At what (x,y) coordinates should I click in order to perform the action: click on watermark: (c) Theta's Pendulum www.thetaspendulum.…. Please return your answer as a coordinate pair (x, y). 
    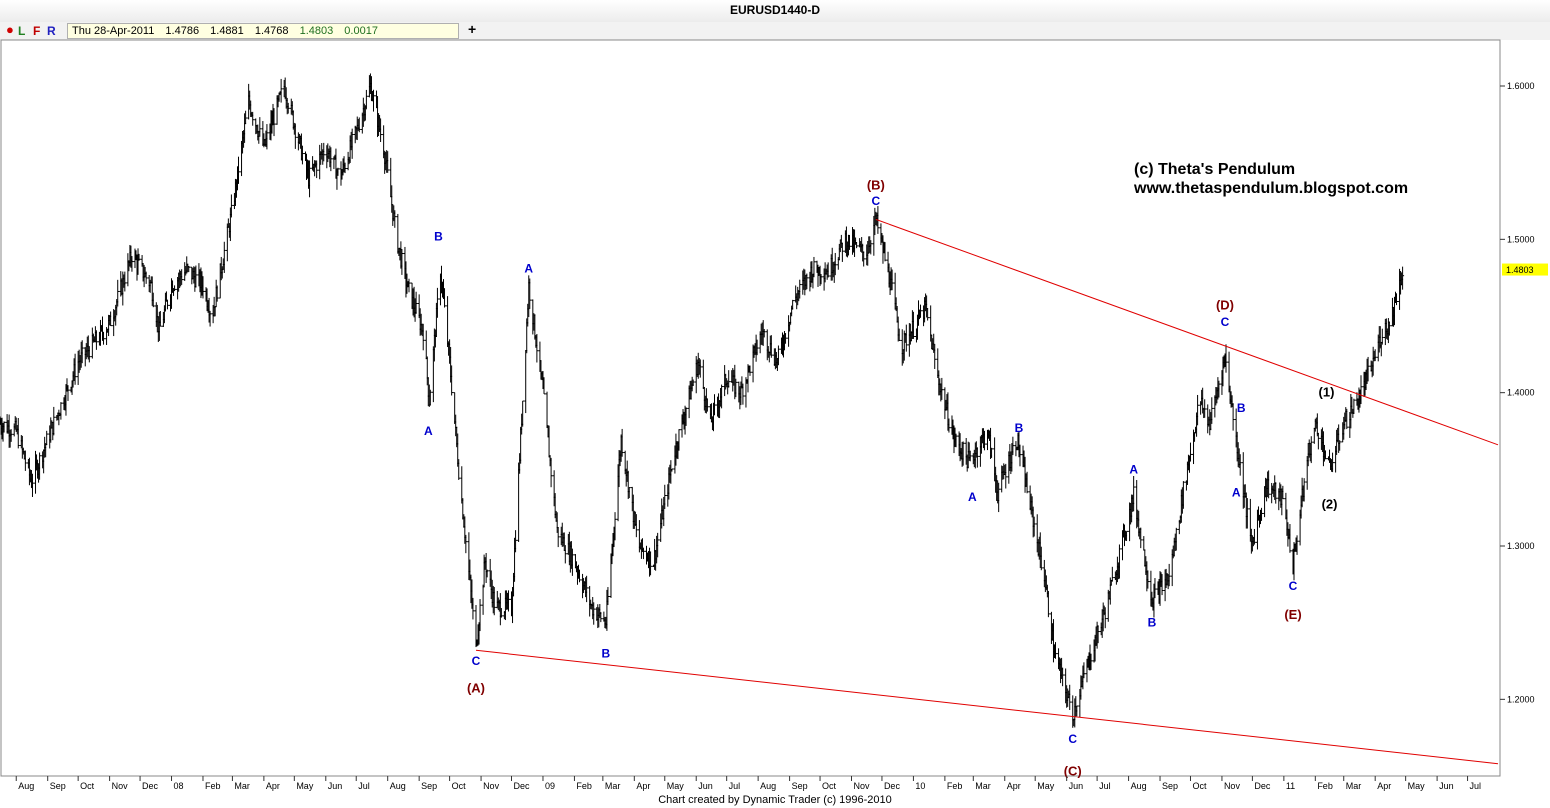
    Looking at the image, I should click on (1271, 179).